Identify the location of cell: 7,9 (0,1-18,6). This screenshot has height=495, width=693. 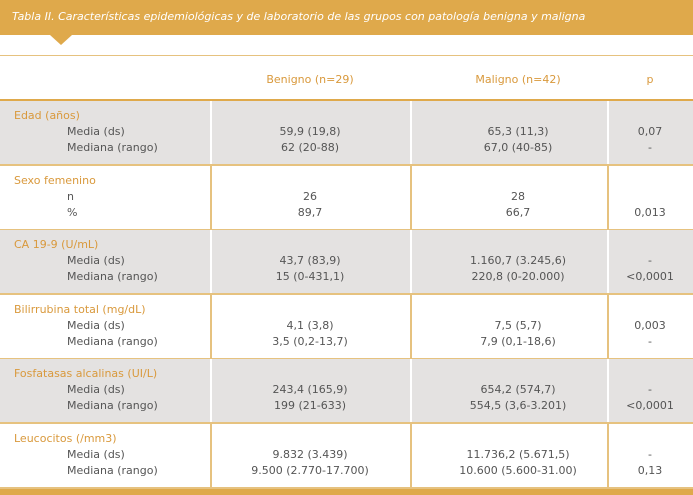
(518, 341).